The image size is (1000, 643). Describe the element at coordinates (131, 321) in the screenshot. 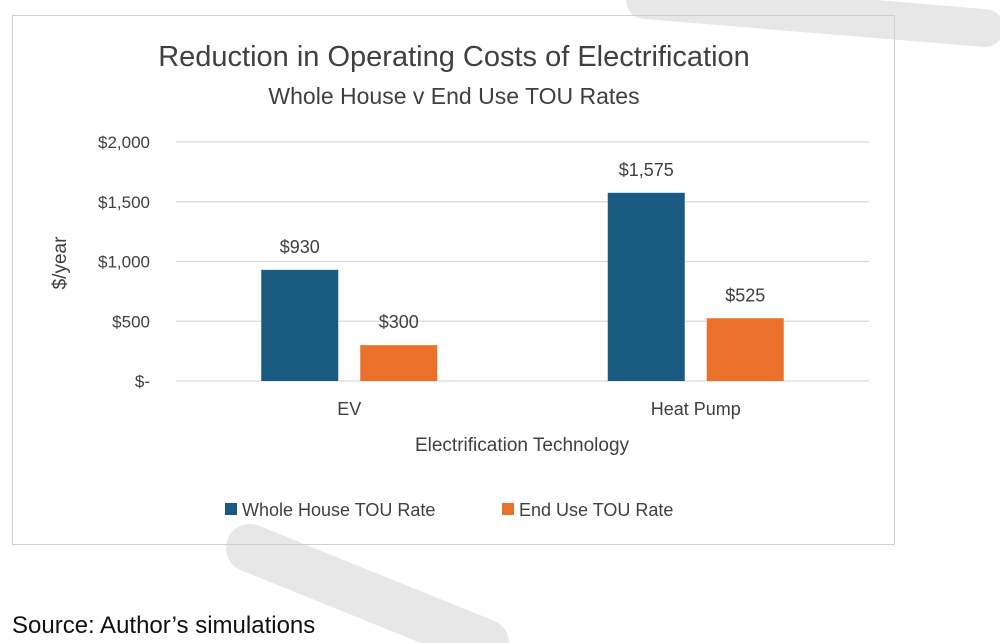

I see `y-tick-label: $500` at that location.